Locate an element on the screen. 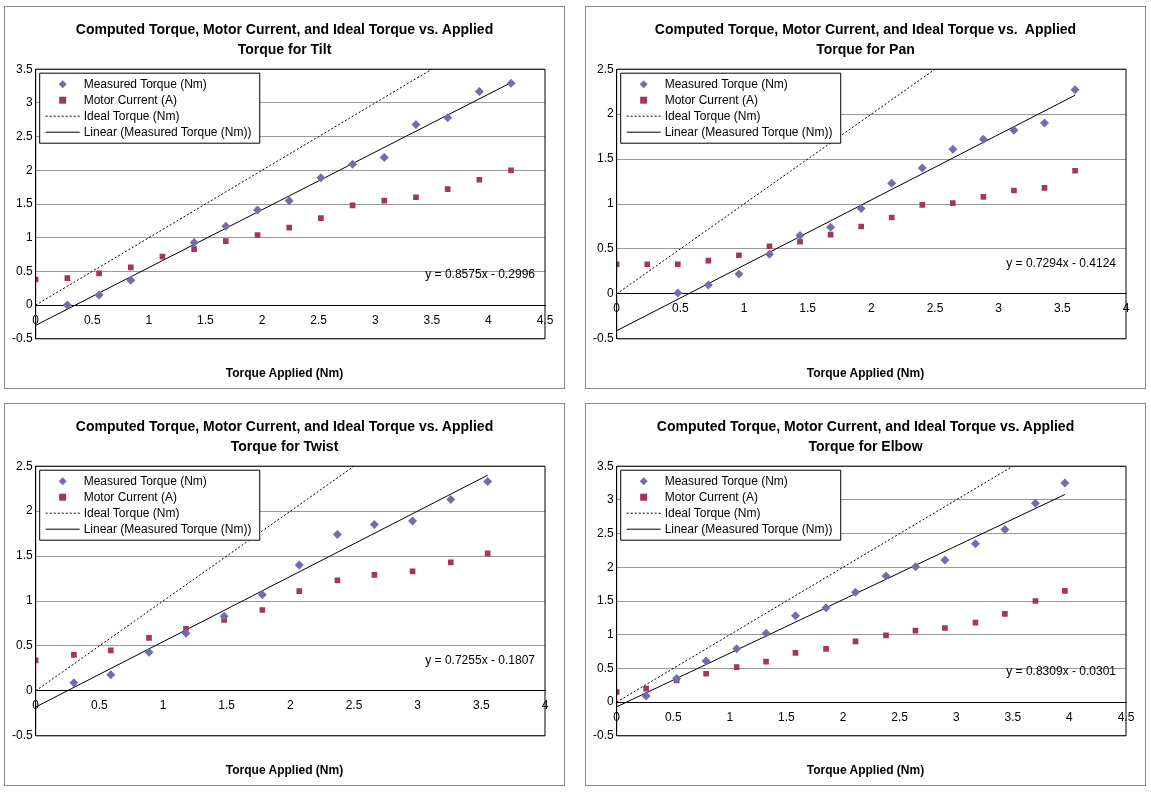 The image size is (1151, 795). y-tick-label: 2 is located at coordinates (29, 510).